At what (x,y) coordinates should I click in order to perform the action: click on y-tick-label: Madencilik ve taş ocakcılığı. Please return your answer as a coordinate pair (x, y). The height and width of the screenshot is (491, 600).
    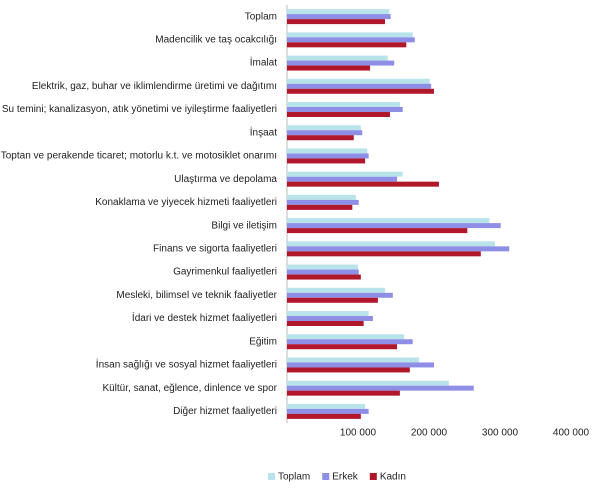
    Looking at the image, I should click on (216, 39).